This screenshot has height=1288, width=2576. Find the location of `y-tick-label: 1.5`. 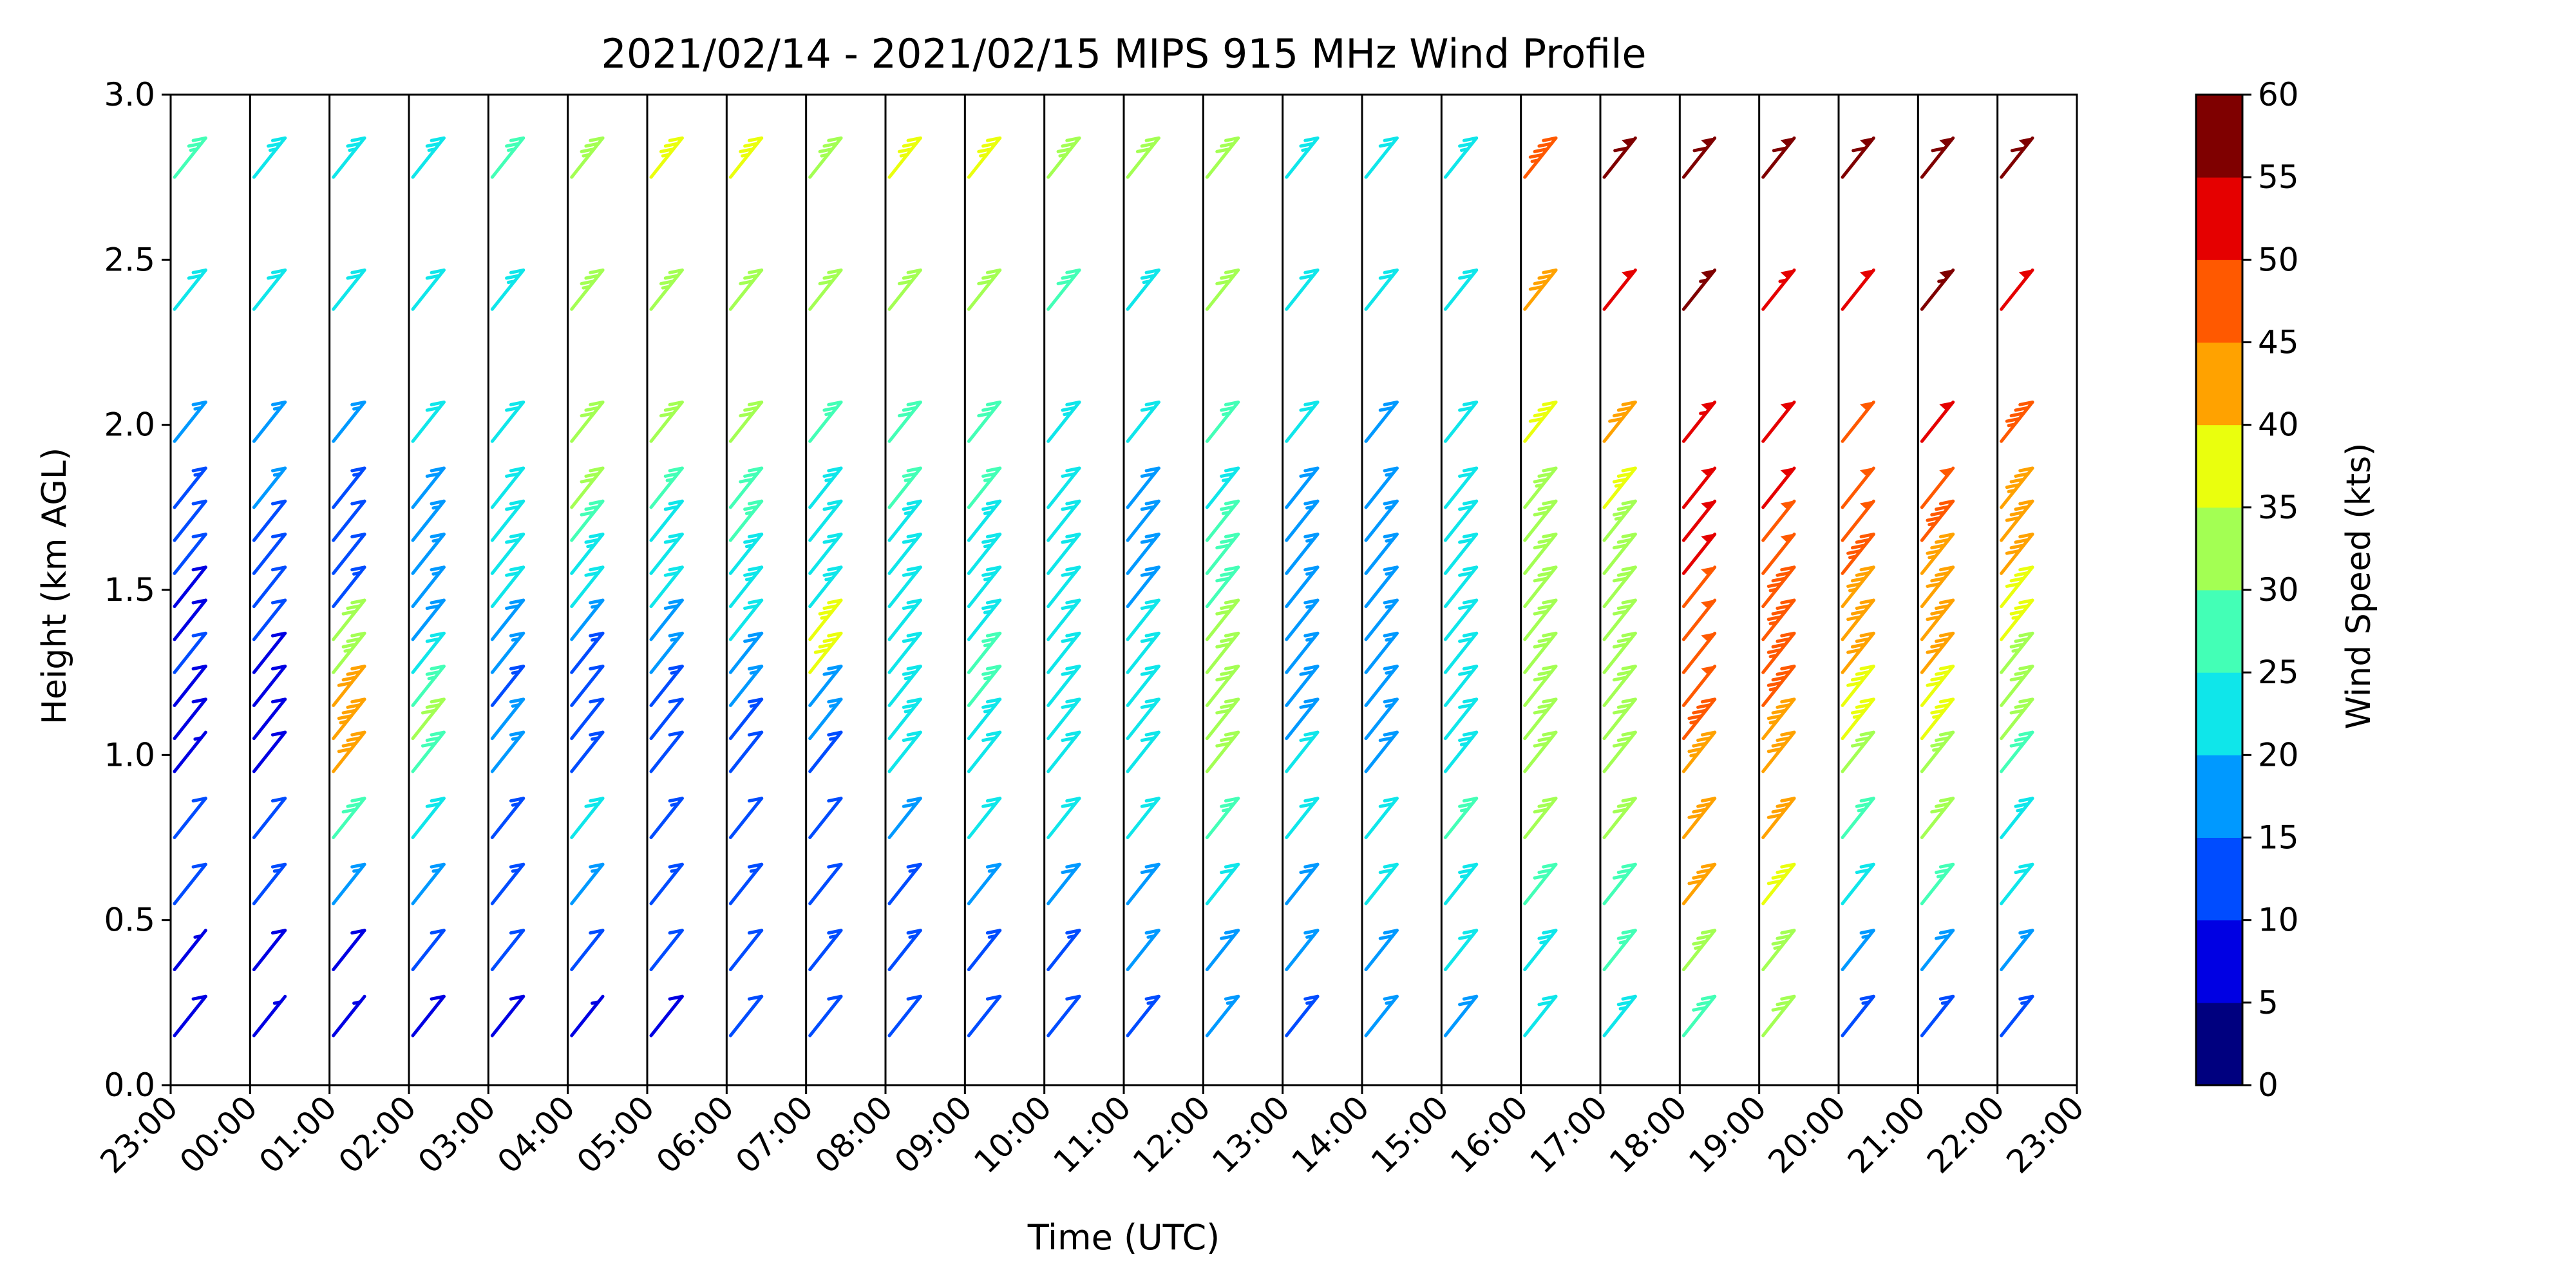

y-tick-label: 1.5 is located at coordinates (129, 590).